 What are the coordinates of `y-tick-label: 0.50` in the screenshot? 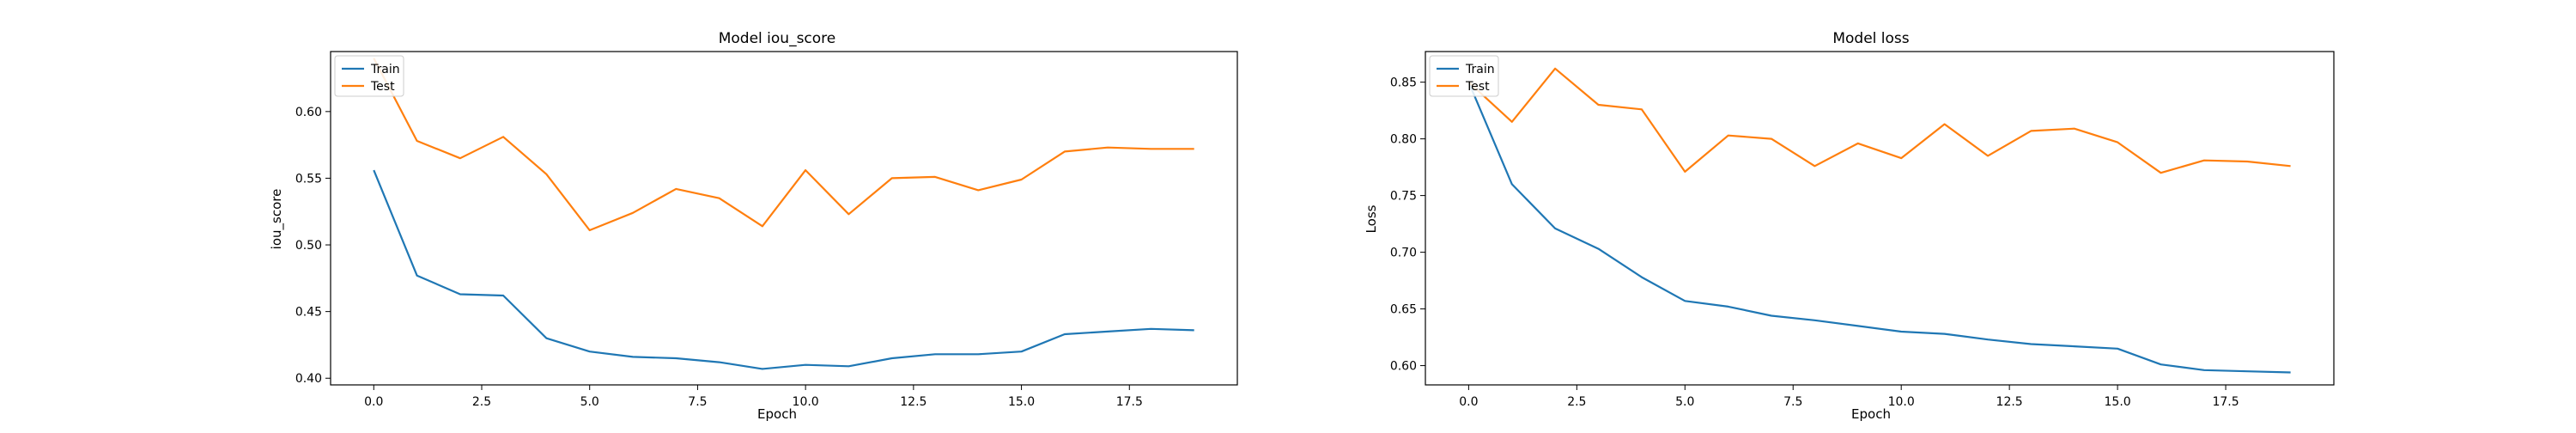 It's located at (308, 246).